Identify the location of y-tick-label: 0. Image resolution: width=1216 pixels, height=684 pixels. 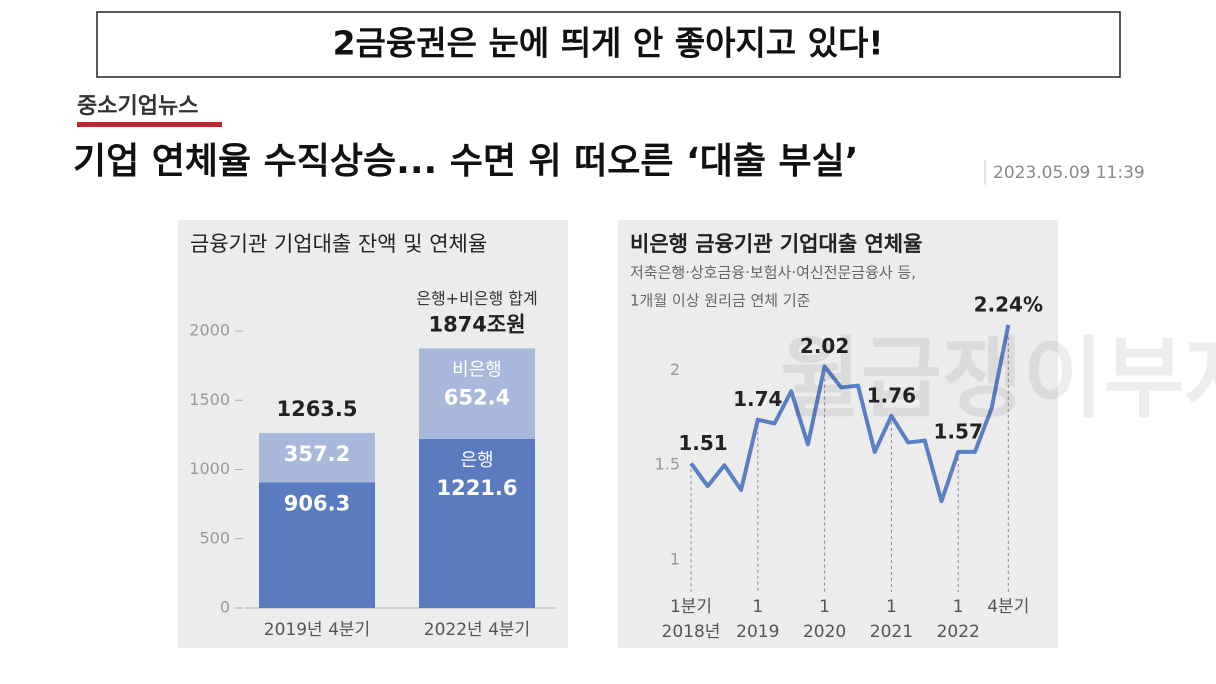
(225, 607).